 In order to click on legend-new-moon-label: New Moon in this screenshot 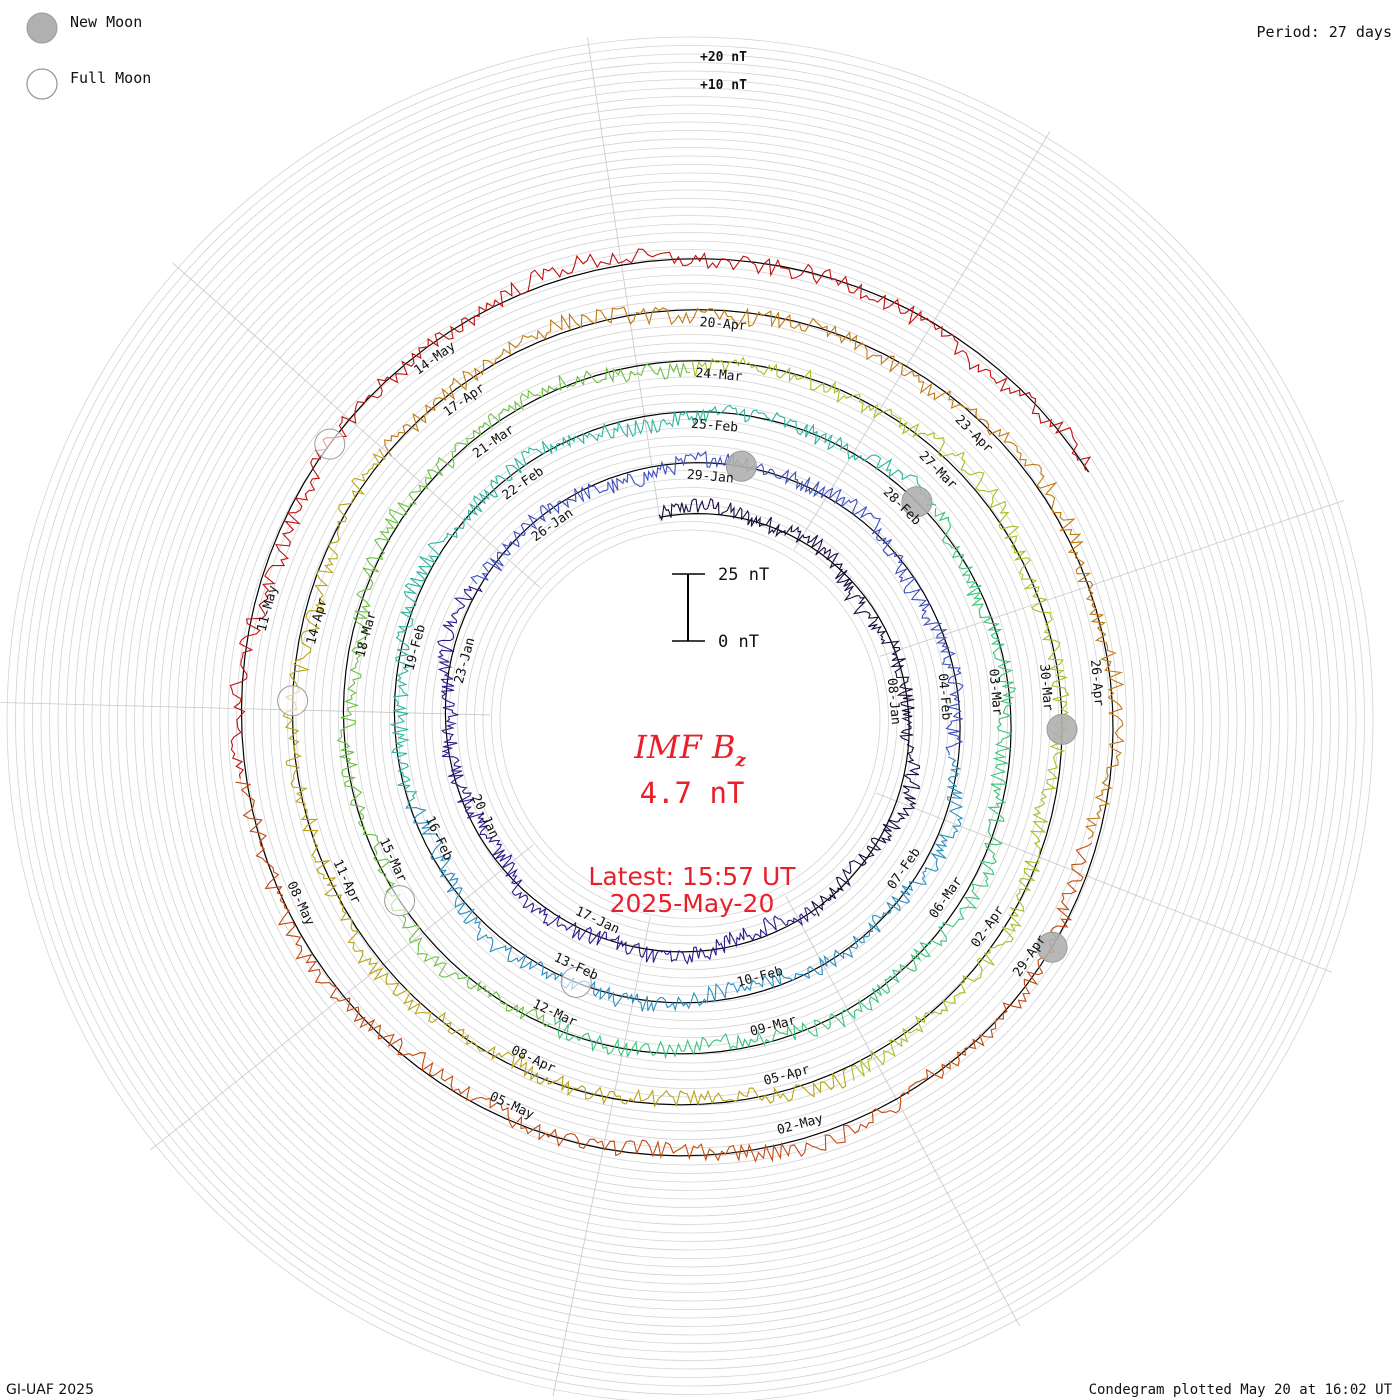, I will do `click(106, 22)`.